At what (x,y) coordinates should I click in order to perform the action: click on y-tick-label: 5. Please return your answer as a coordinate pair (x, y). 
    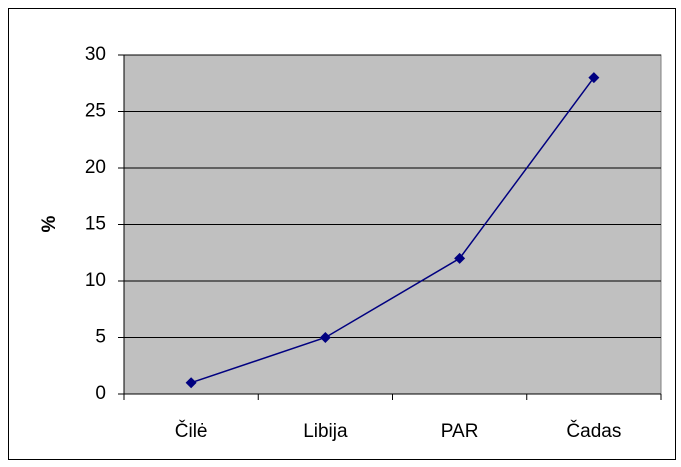
    Looking at the image, I should click on (100, 337).